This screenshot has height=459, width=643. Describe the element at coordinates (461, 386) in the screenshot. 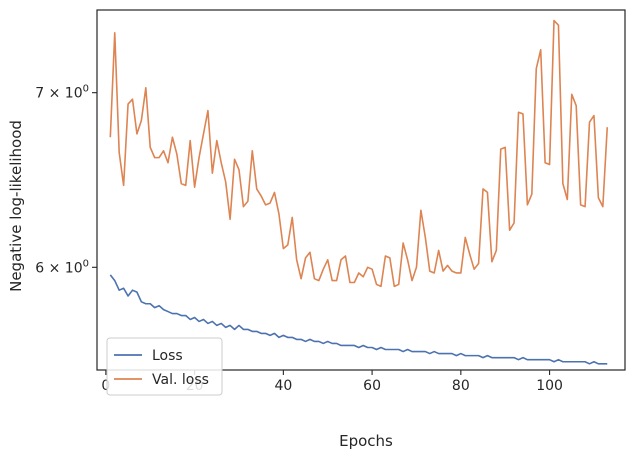

I see `x-tick-label: 80` at that location.